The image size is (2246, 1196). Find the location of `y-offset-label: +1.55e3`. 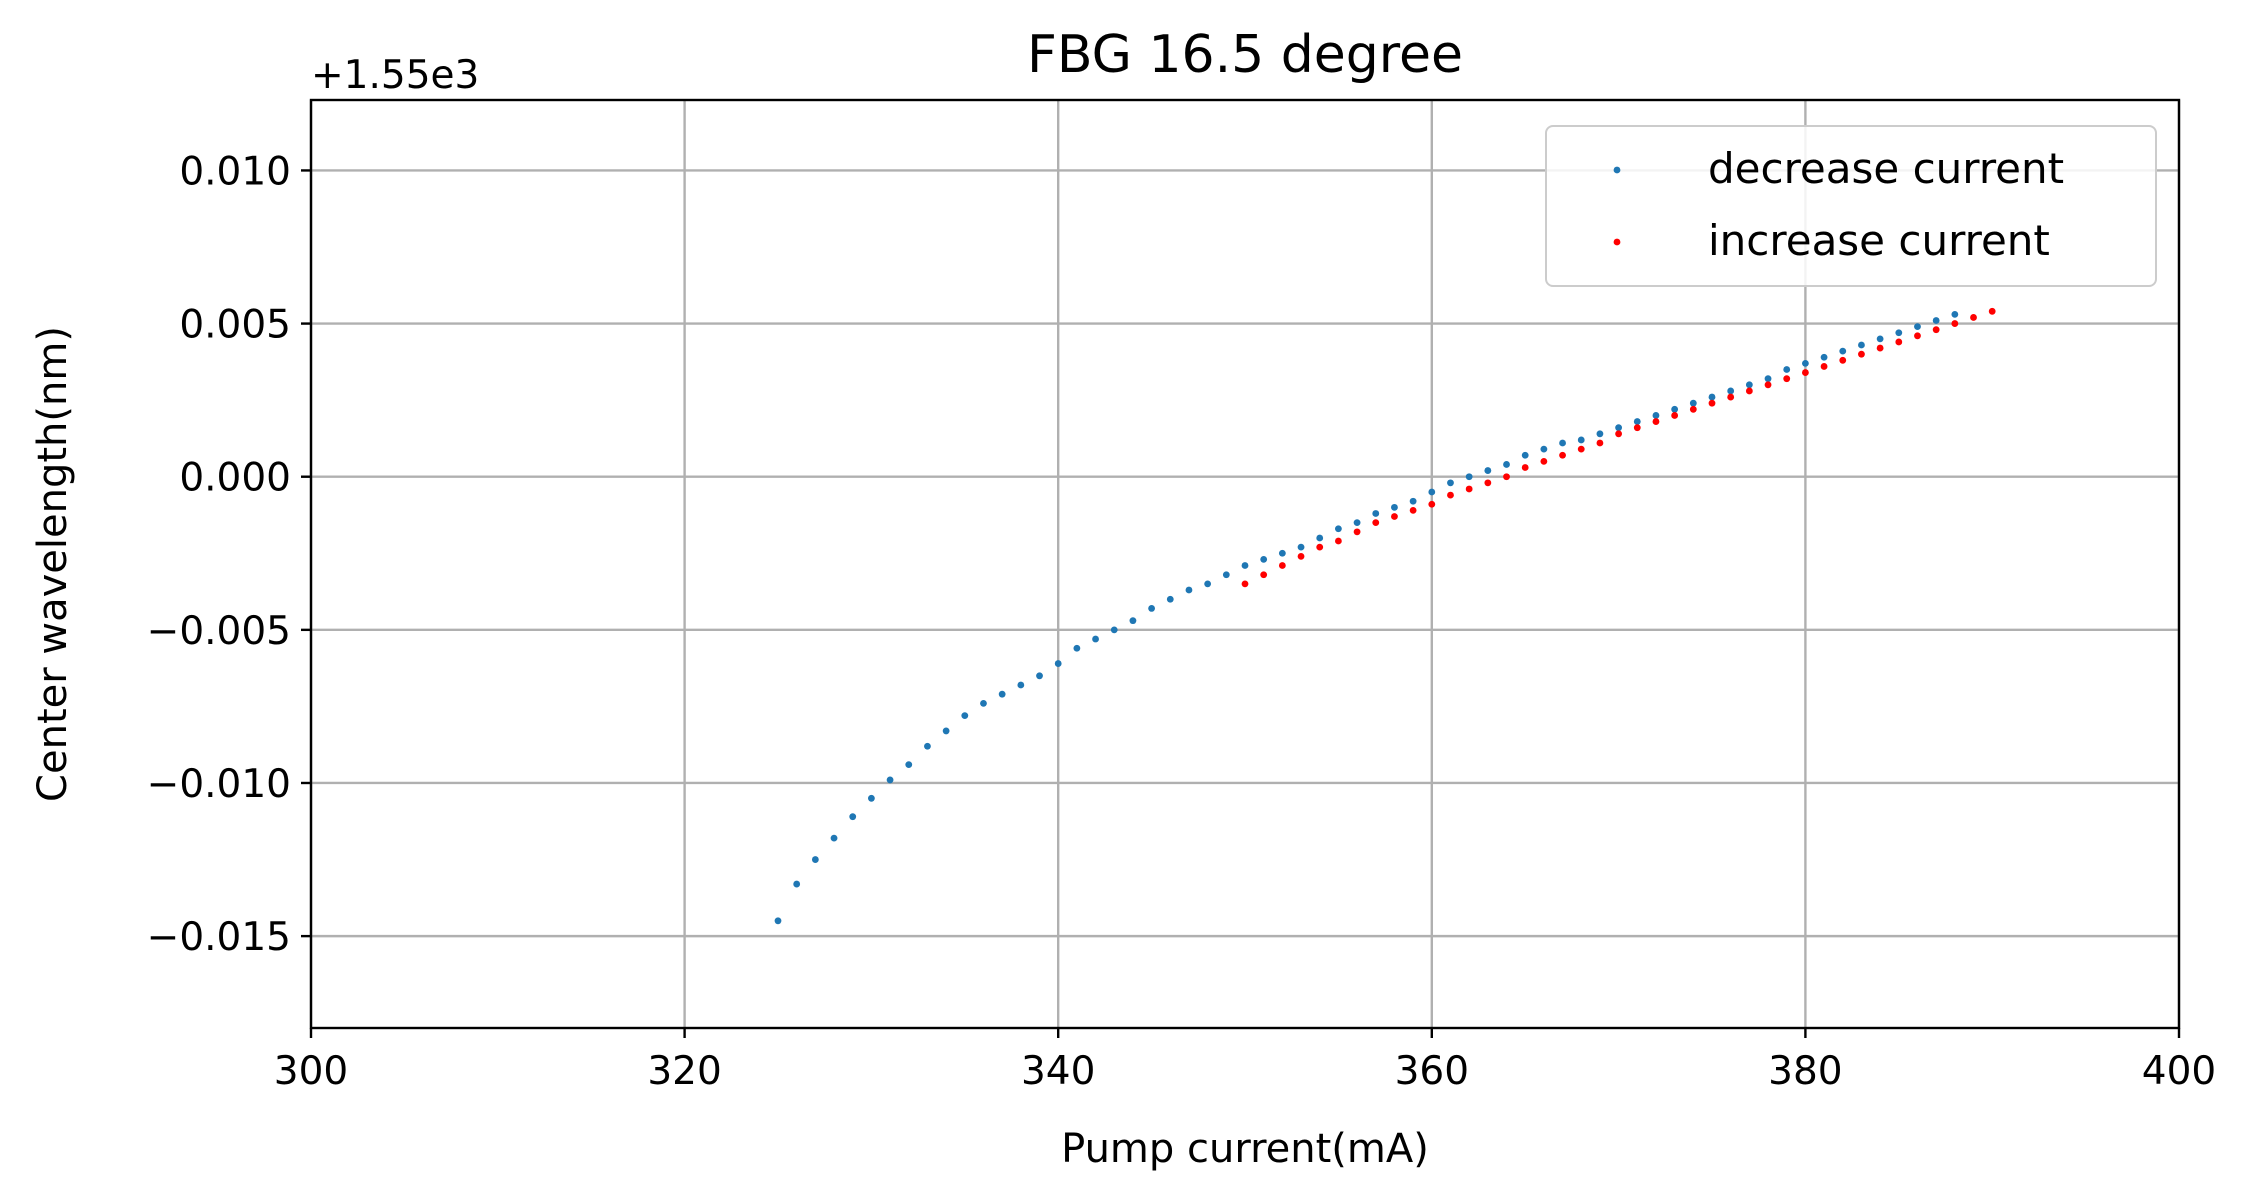

y-offset-label: +1.55e3 is located at coordinates (395, 75).